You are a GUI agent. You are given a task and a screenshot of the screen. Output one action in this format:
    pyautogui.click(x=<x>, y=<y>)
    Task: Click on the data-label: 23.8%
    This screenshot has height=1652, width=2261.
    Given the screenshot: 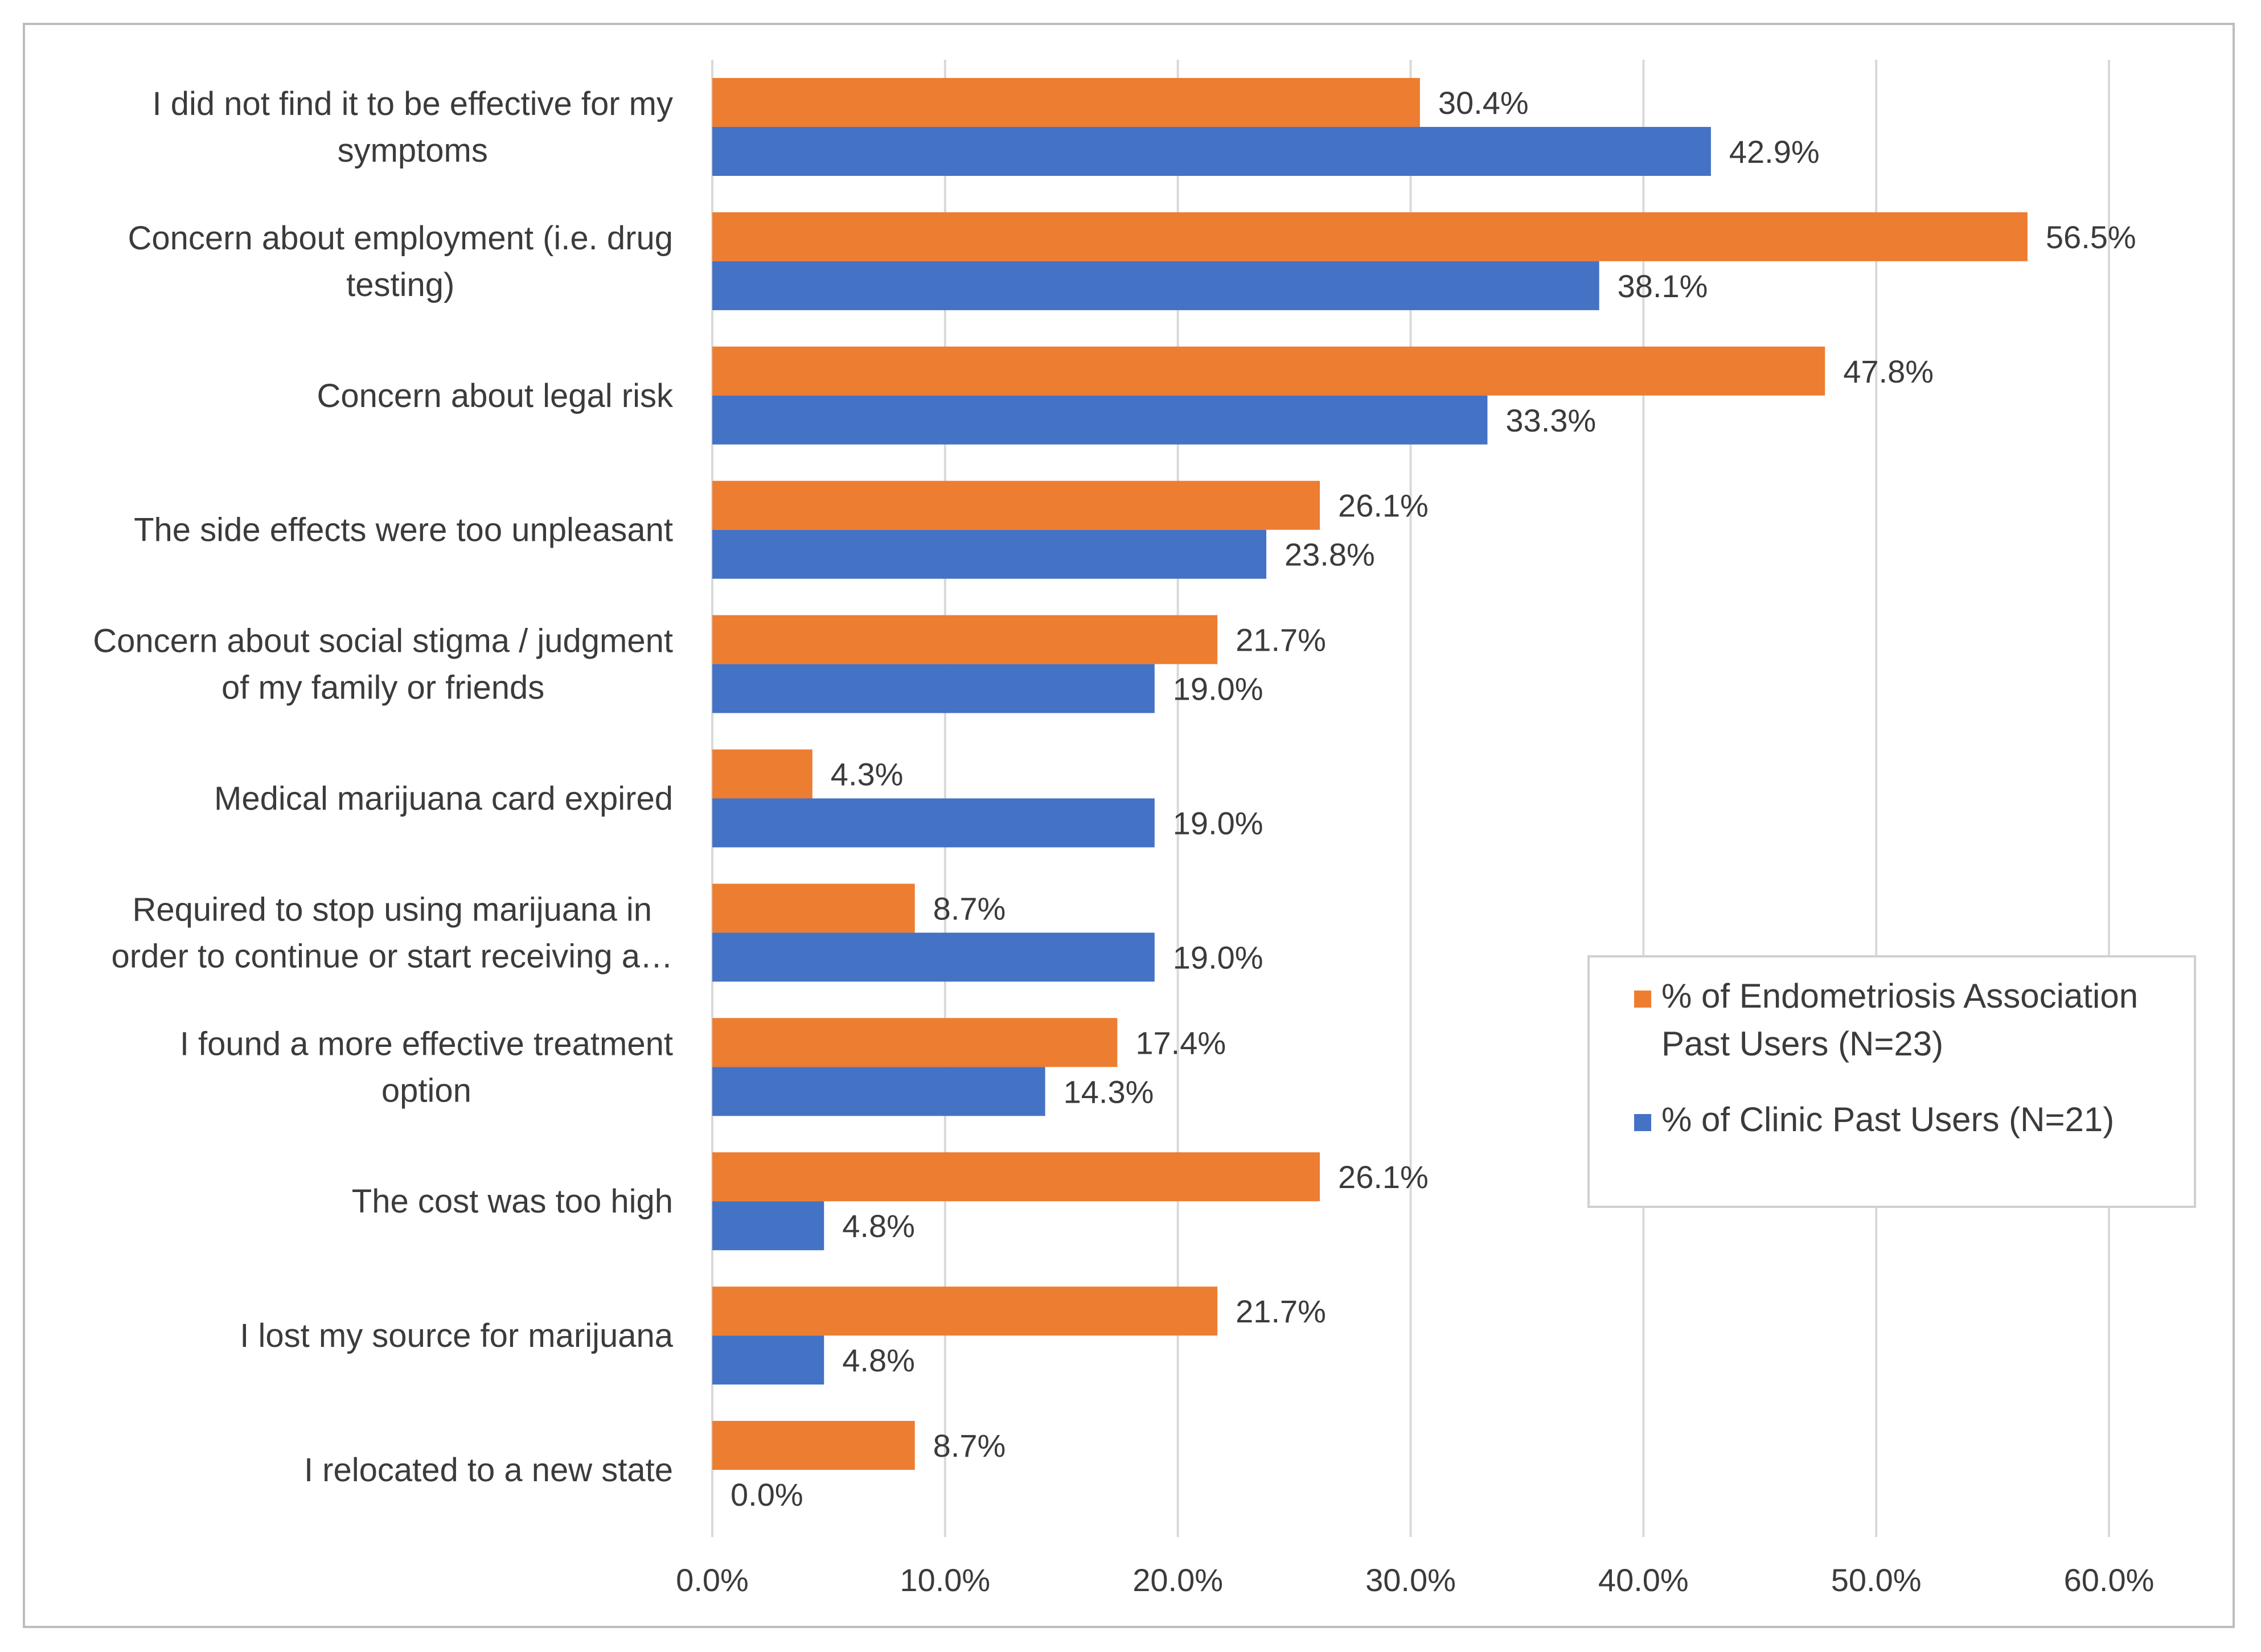 What is the action you would take?
    pyautogui.click(x=1330, y=555)
    